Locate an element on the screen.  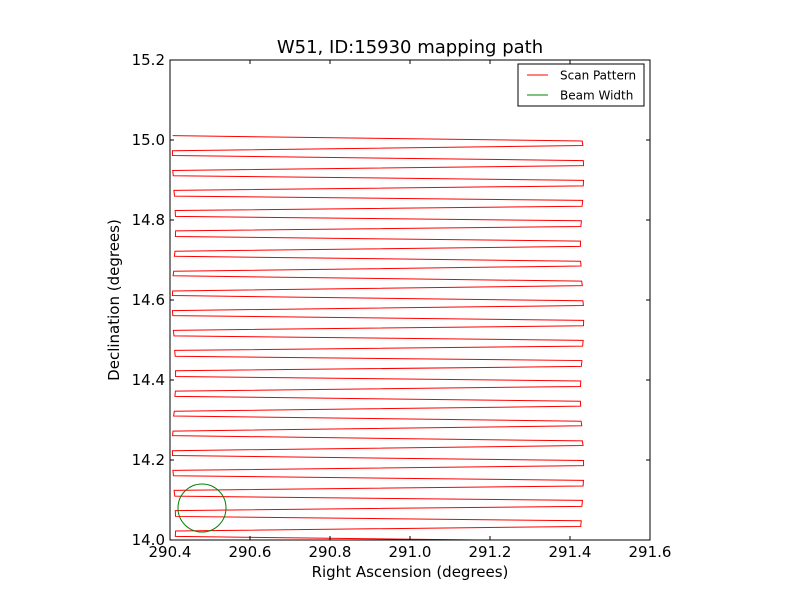
y-axis-label: Declination (degrees) is located at coordinates (114, 300).